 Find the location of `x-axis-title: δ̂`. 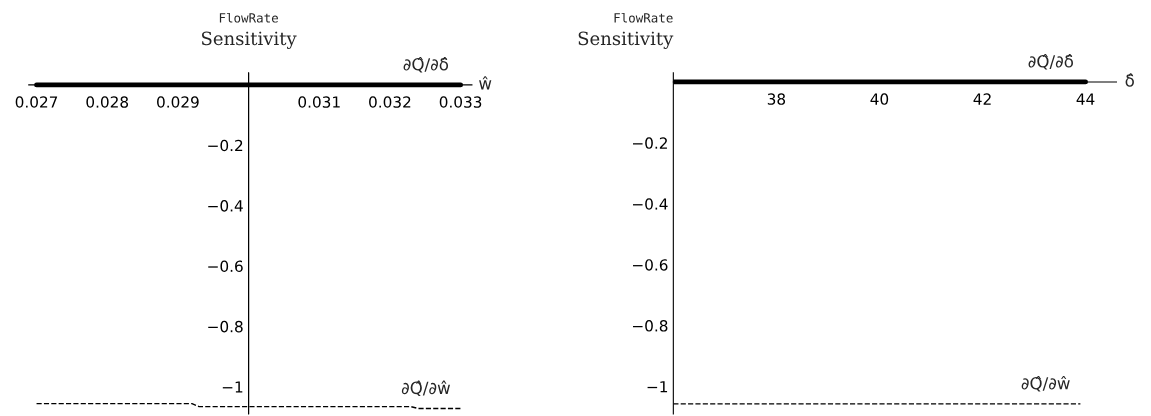

x-axis-title: δ̂ is located at coordinates (1129, 80).